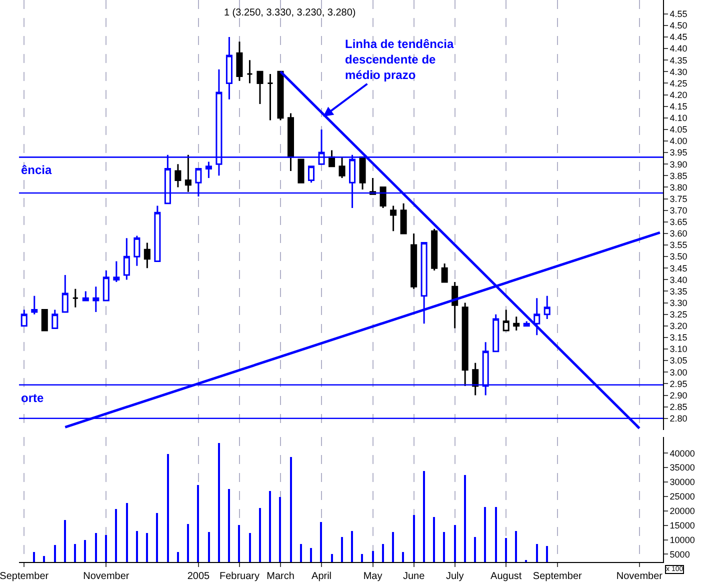  Describe the element at coordinates (679, 118) in the screenshot. I see `y-tick-label: 4.10` at that location.